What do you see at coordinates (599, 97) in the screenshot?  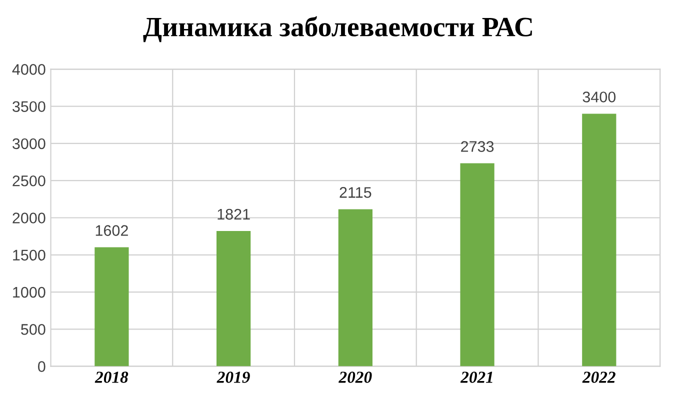 I see `data-label: 3400` at bounding box center [599, 97].